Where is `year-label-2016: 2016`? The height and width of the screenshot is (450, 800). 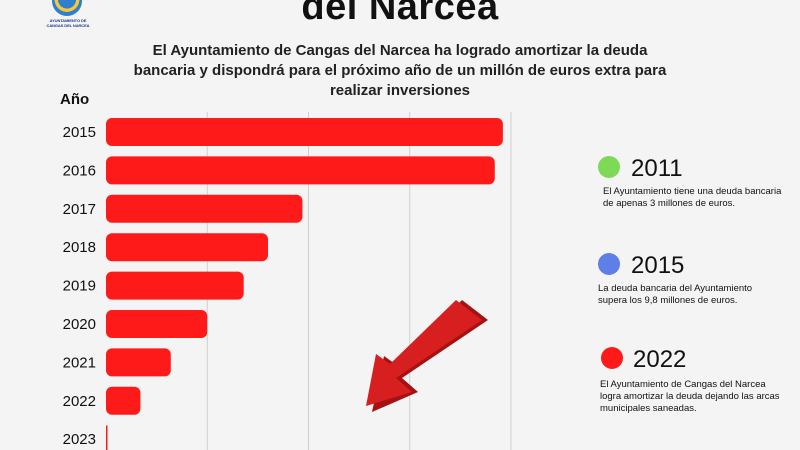
year-label-2016: 2016 is located at coordinates (79, 170).